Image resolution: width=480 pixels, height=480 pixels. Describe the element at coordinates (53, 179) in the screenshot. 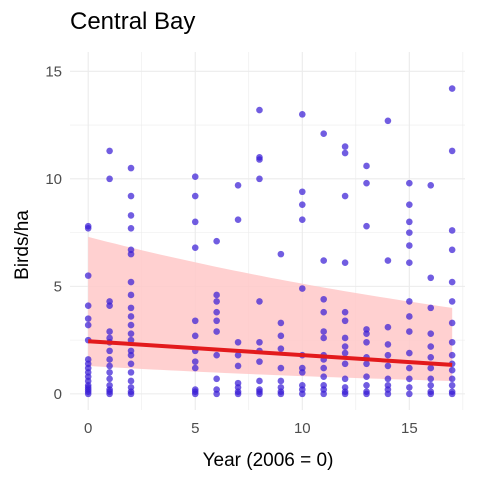

I see `y-tick-label: 10` at that location.